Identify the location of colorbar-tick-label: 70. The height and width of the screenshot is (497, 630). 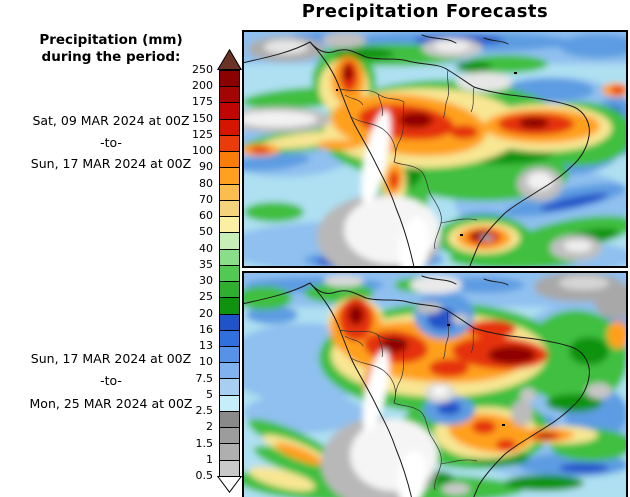
(206, 199).